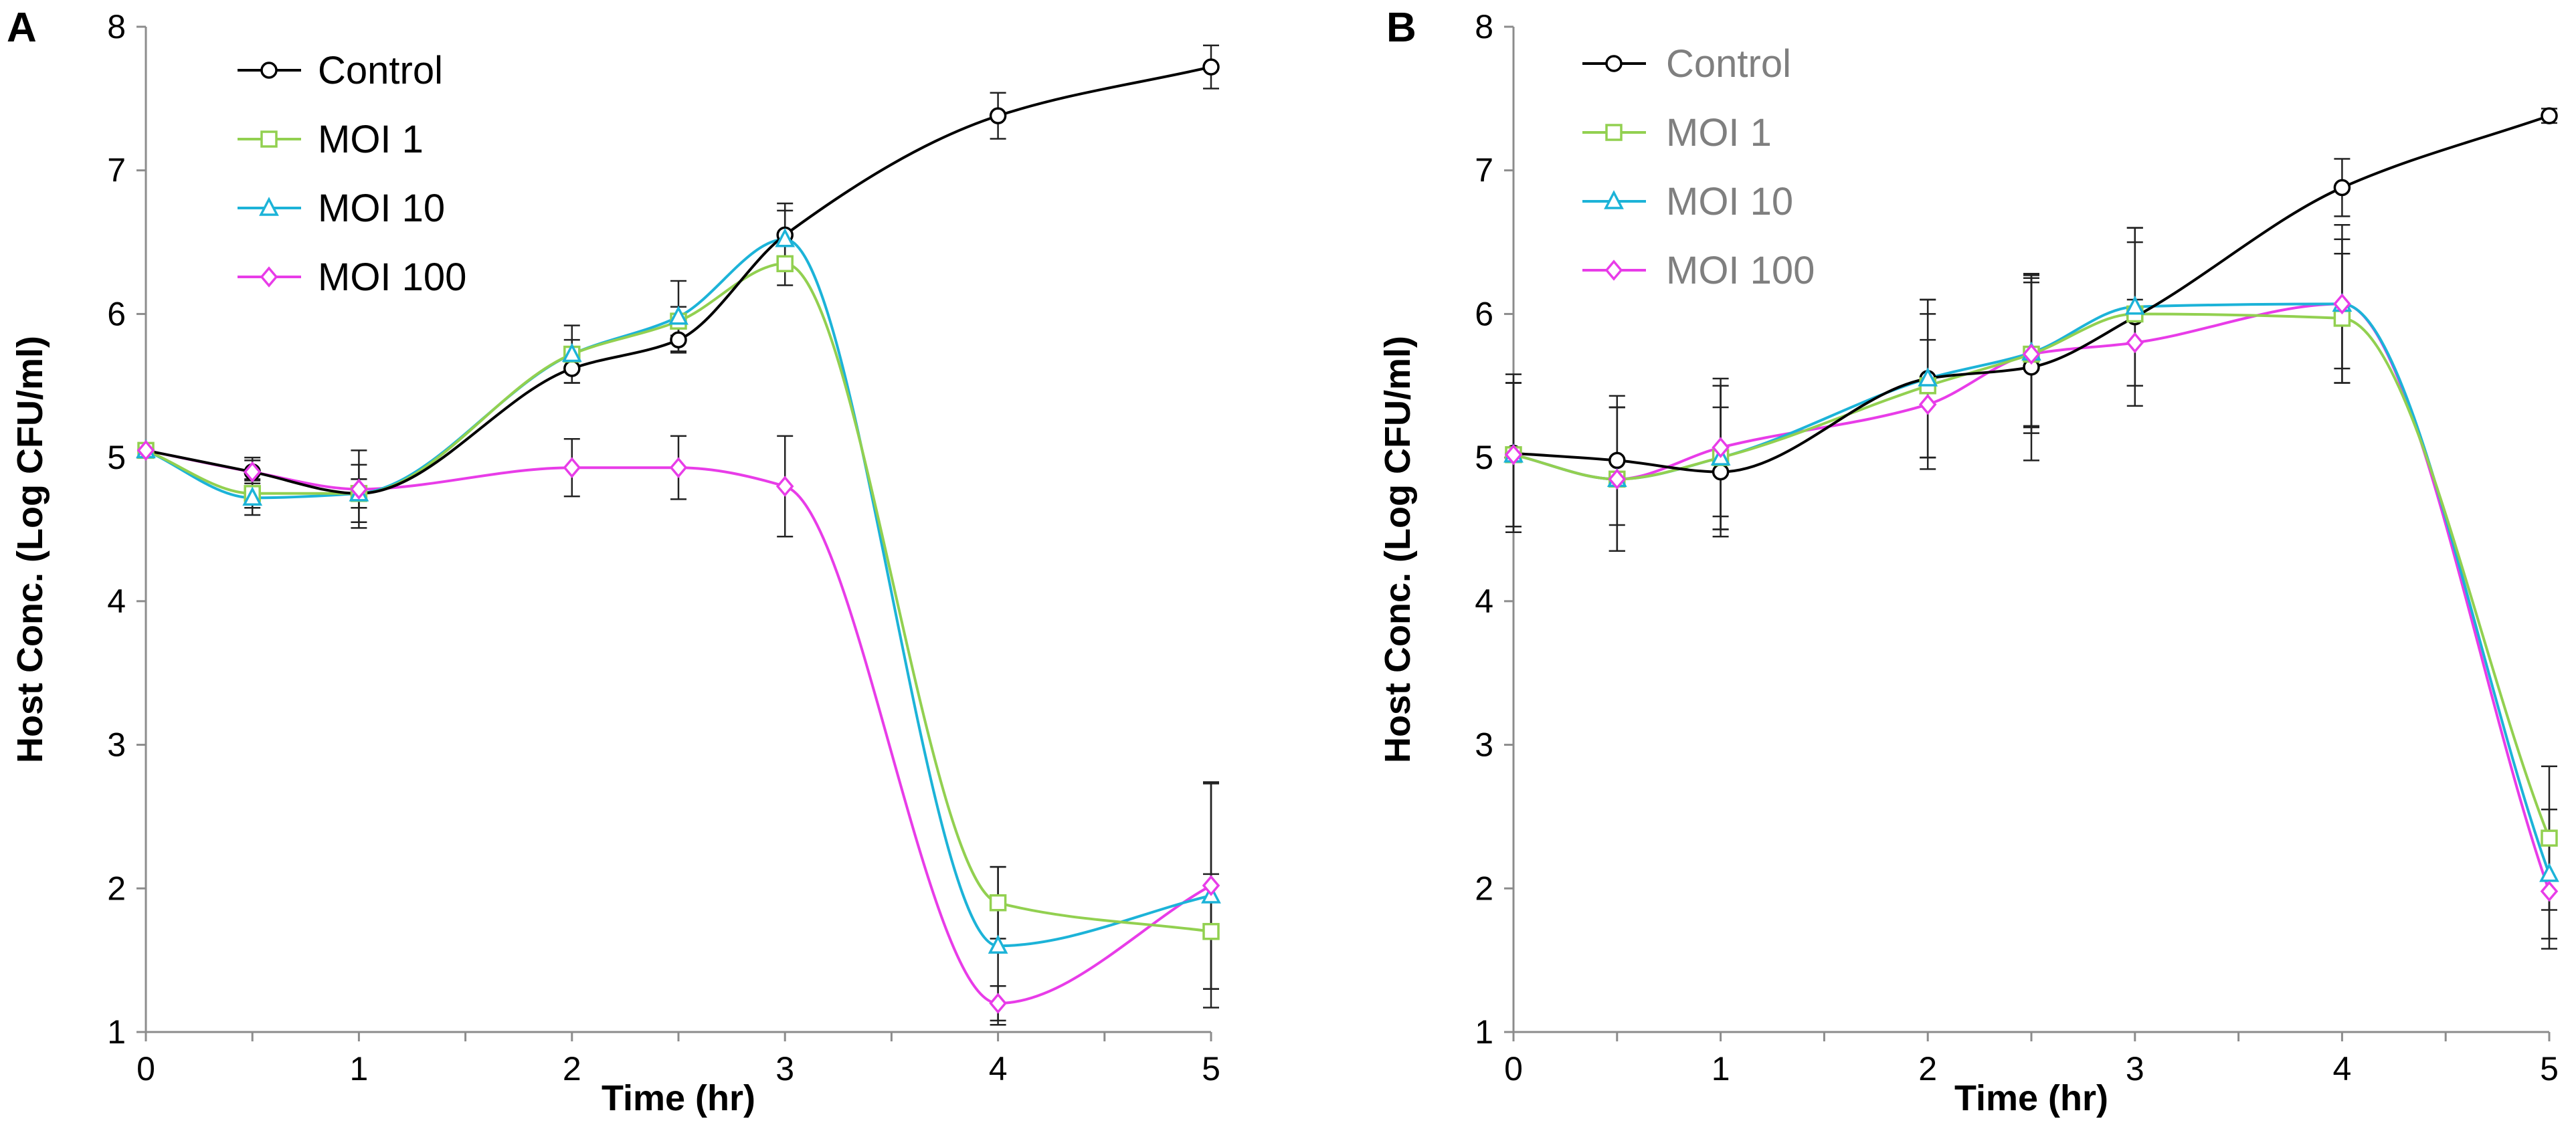 This screenshot has width=2576, height=1133. Describe the element at coordinates (22, 28) in the screenshot. I see `panel-label: A` at that location.